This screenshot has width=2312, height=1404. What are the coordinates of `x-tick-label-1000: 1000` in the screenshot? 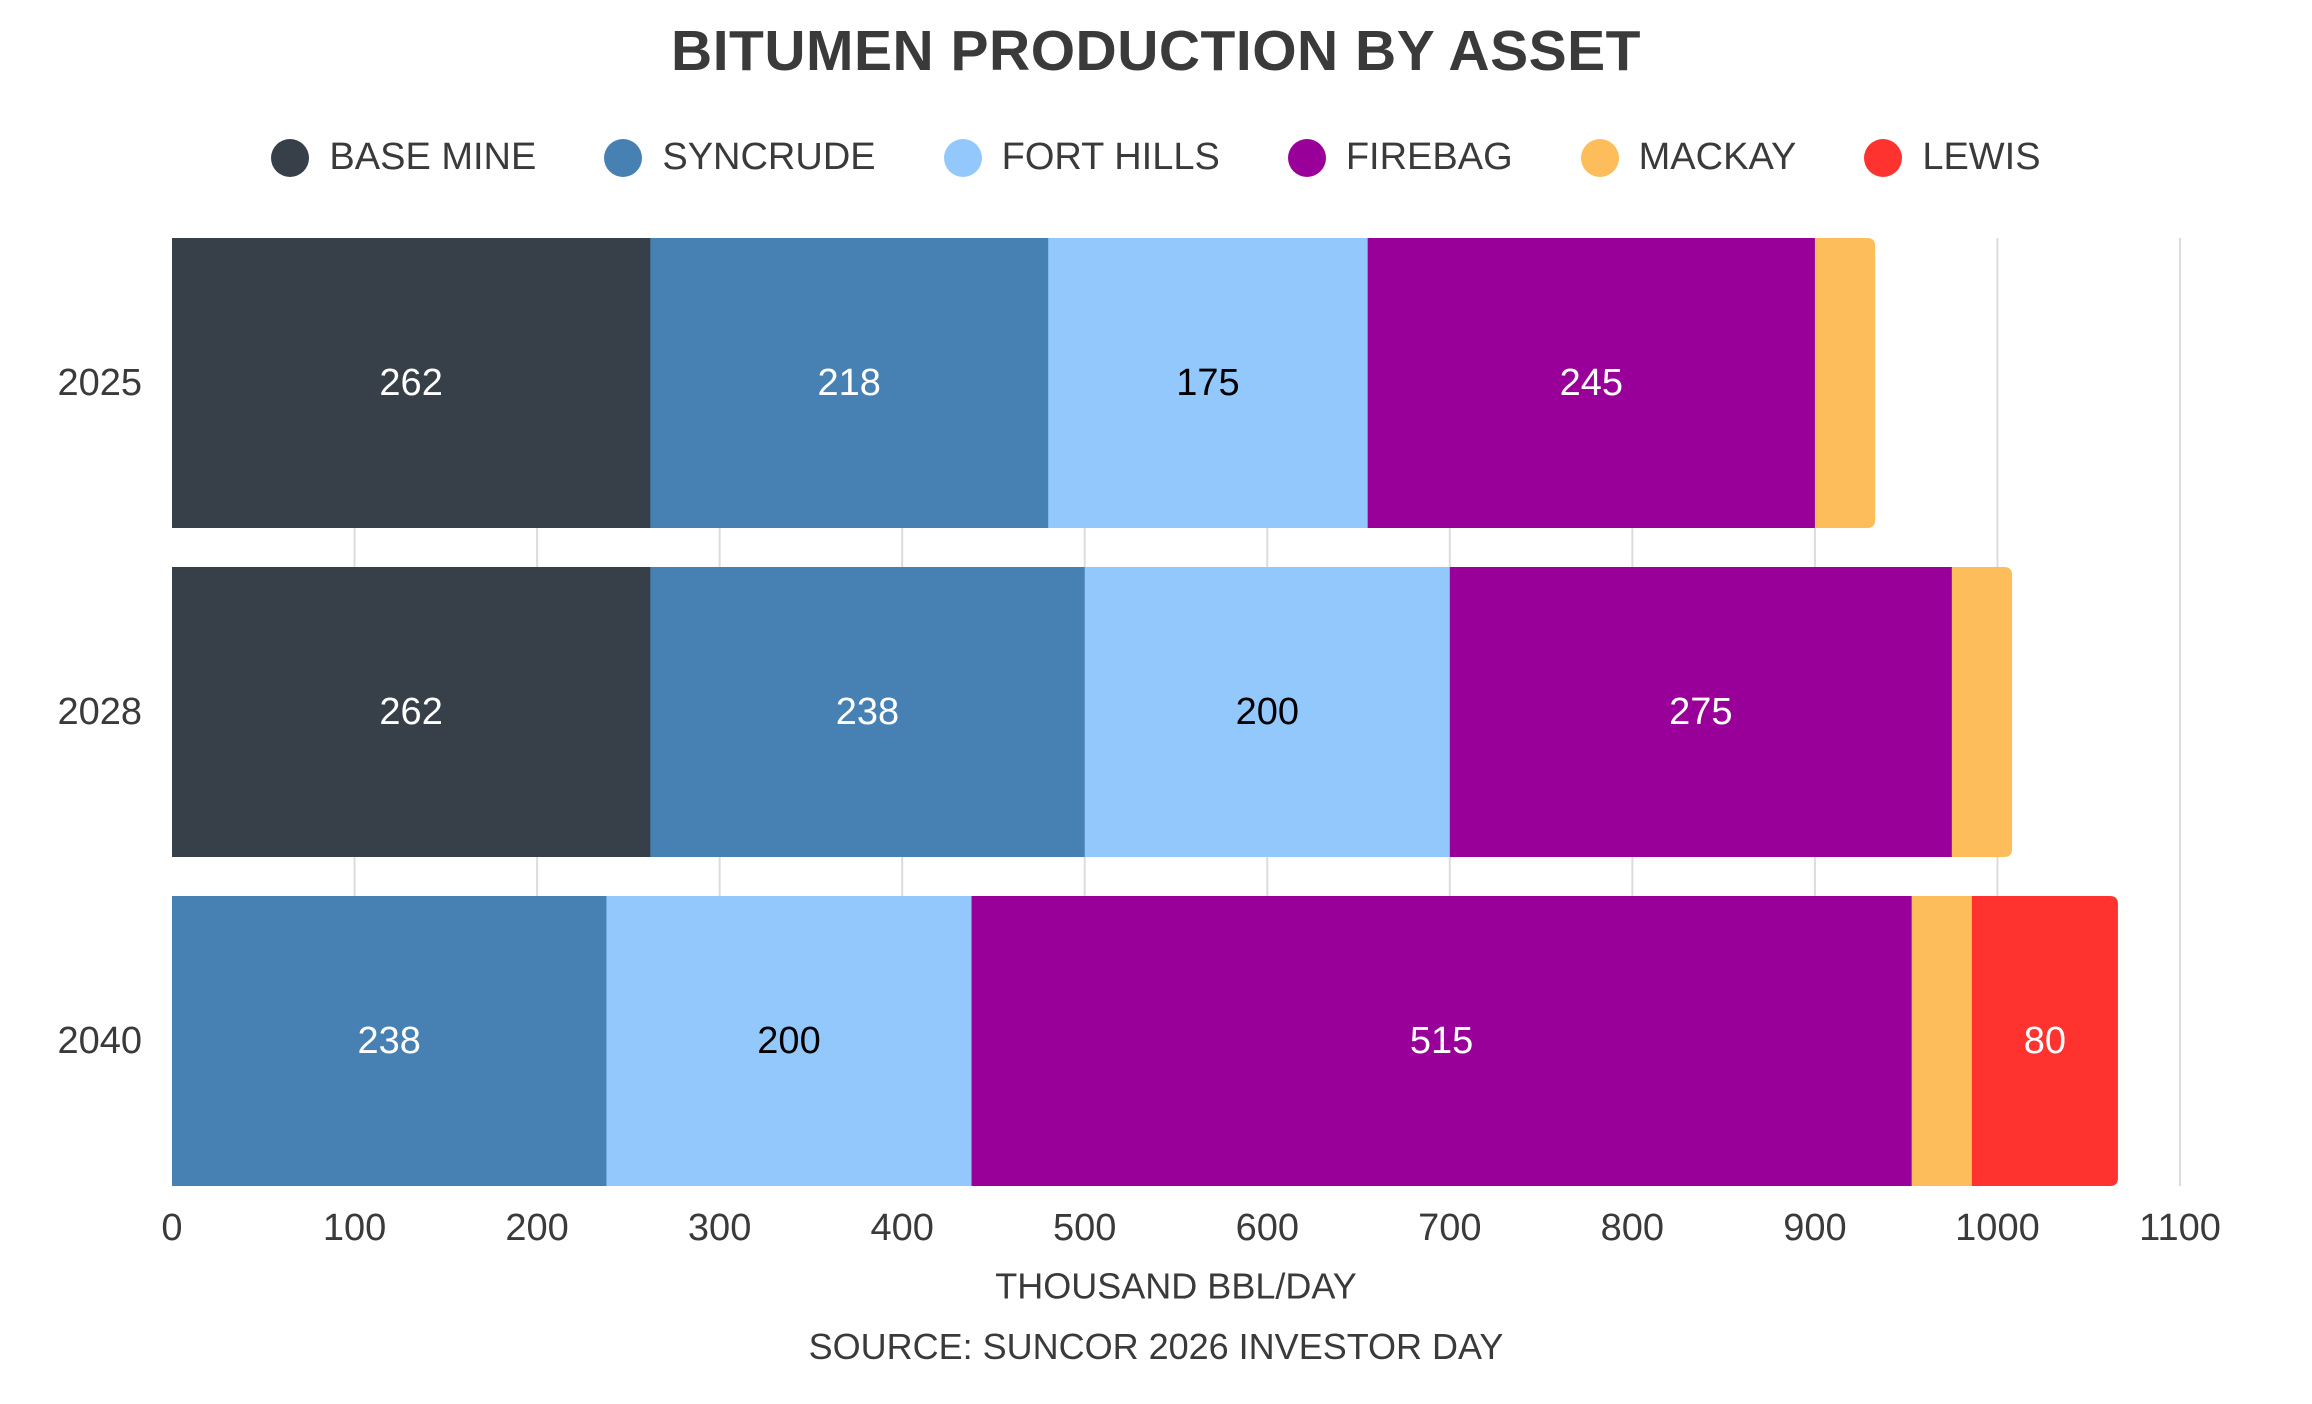 It's located at (1997, 1228).